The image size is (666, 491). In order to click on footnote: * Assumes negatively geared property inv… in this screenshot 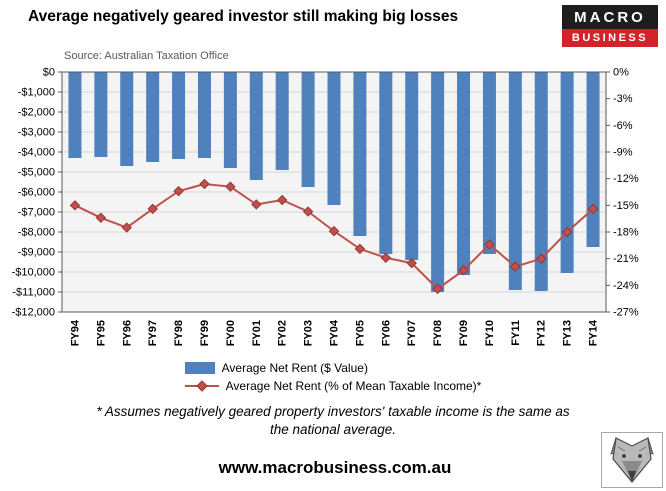, I will do `click(333, 421)`.